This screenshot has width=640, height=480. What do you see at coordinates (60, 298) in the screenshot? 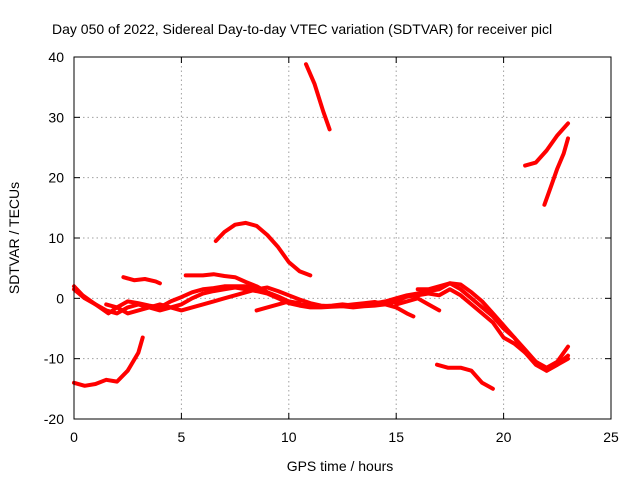
I see `y-tick-label: 0` at bounding box center [60, 298].